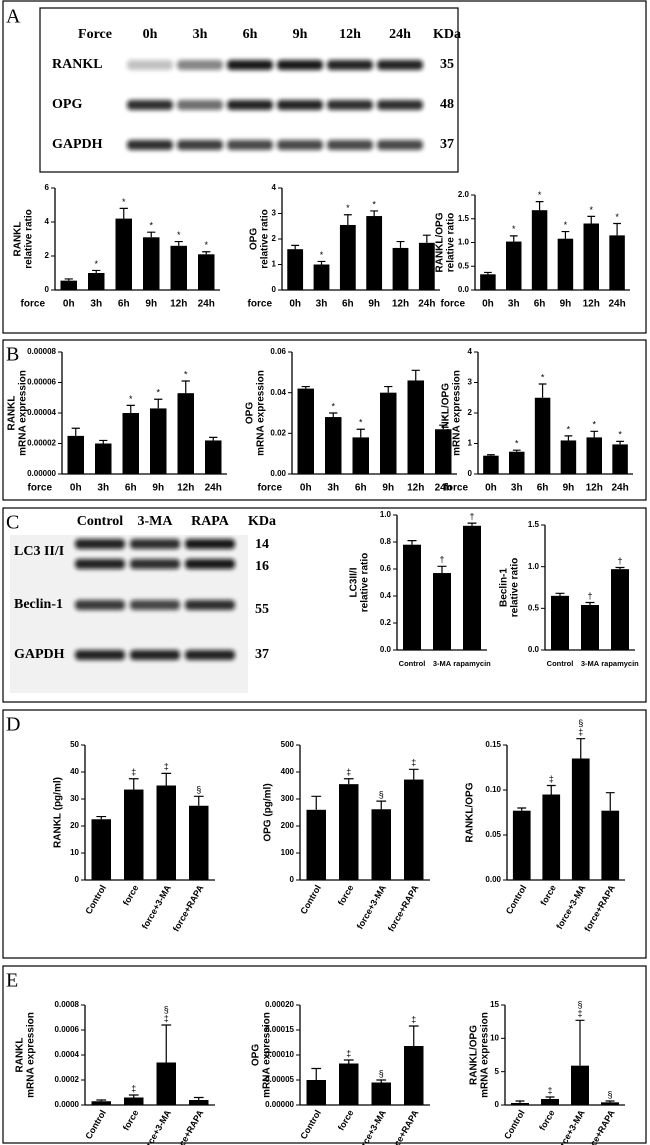 This screenshot has width=650, height=1145. Describe the element at coordinates (453, 304) in the screenshot. I see `x-axis-prefix: force` at that location.